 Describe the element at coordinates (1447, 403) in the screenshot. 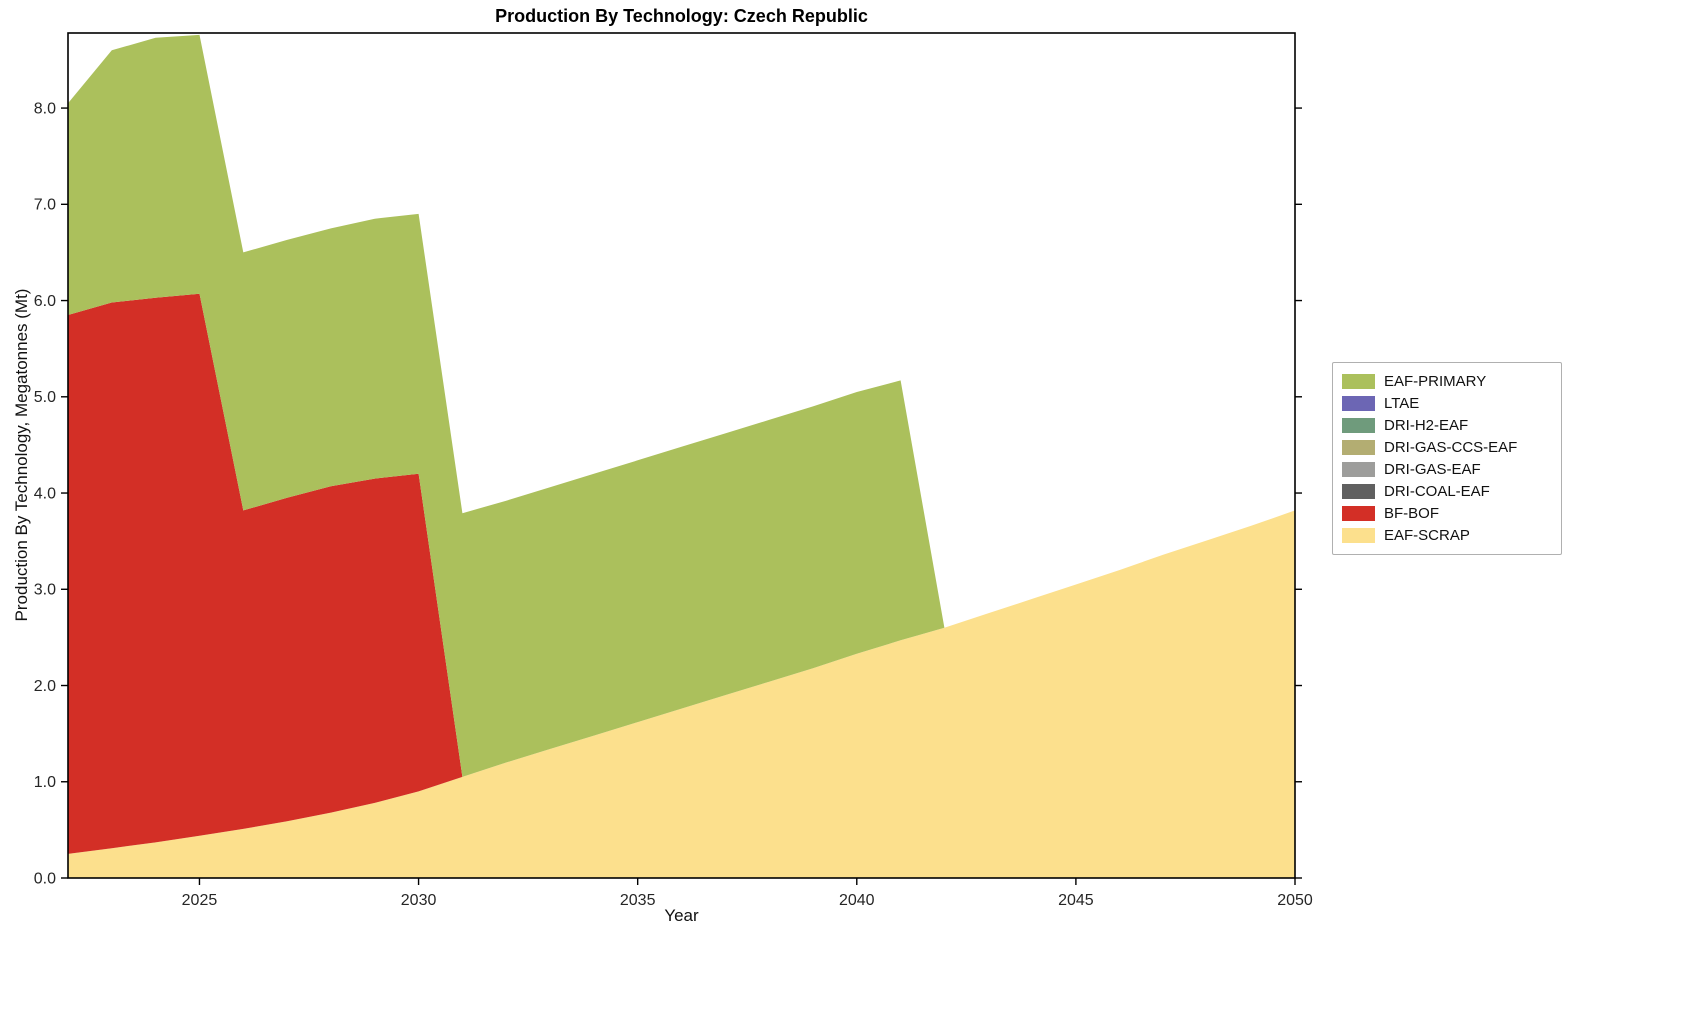

I see `legend-item: LTAE` at that location.